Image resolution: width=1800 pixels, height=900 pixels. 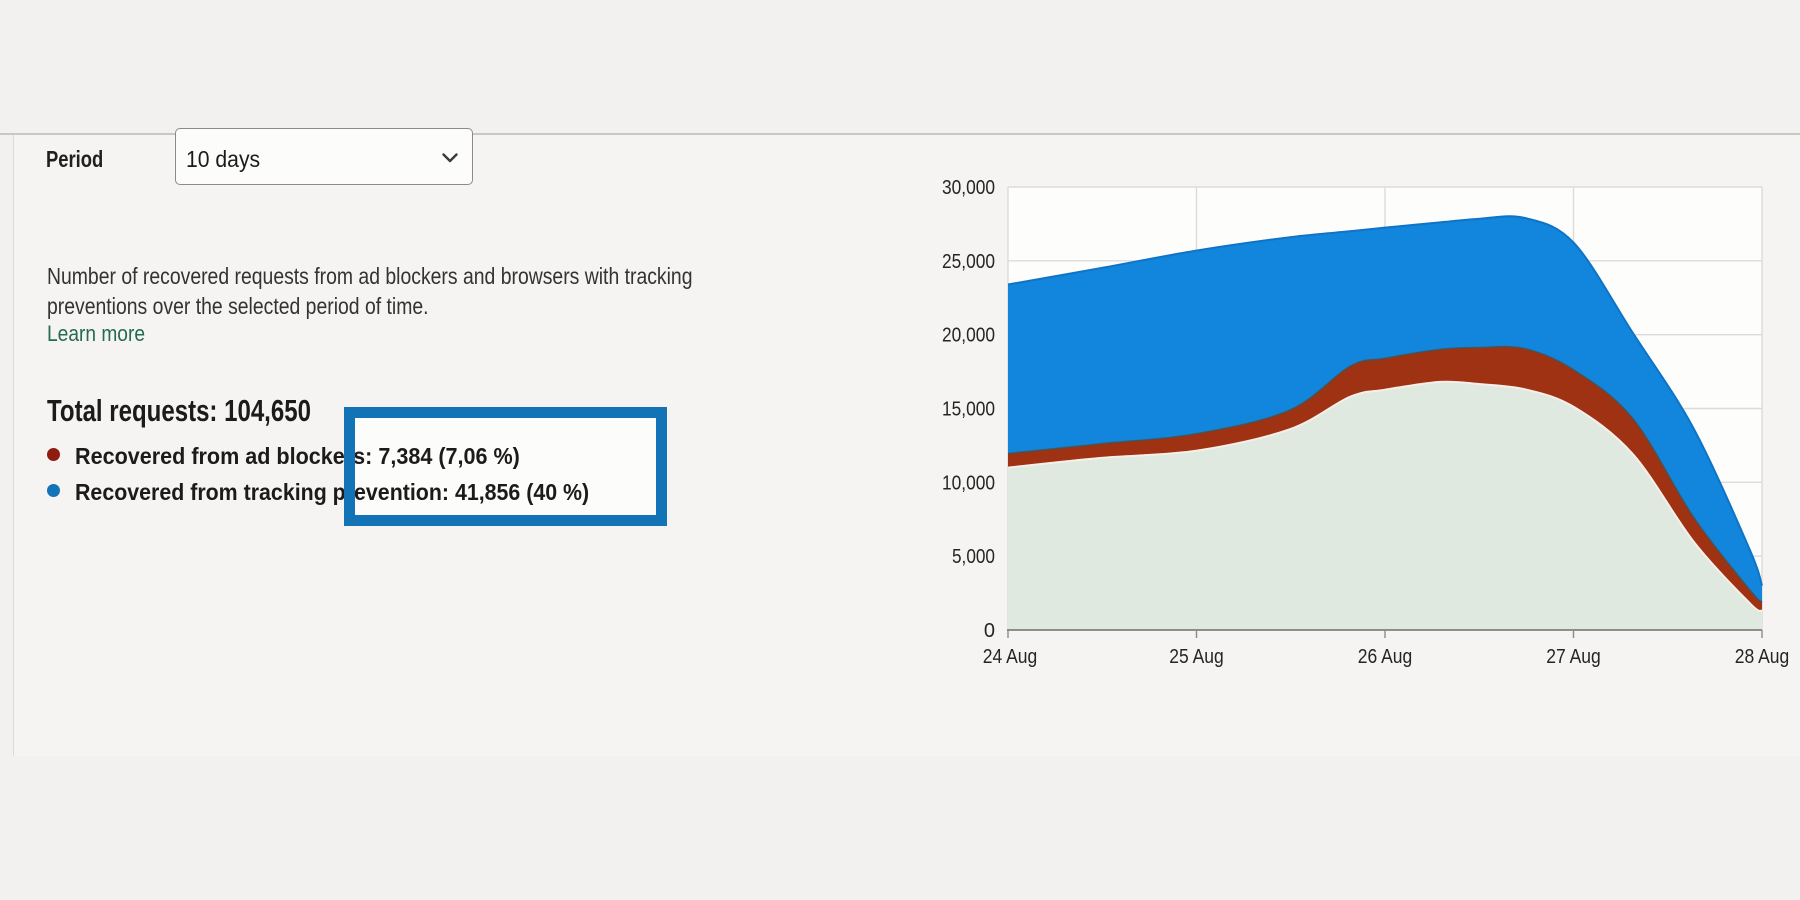 I want to click on svg-text: 26 Aug, so click(x=1385, y=657).